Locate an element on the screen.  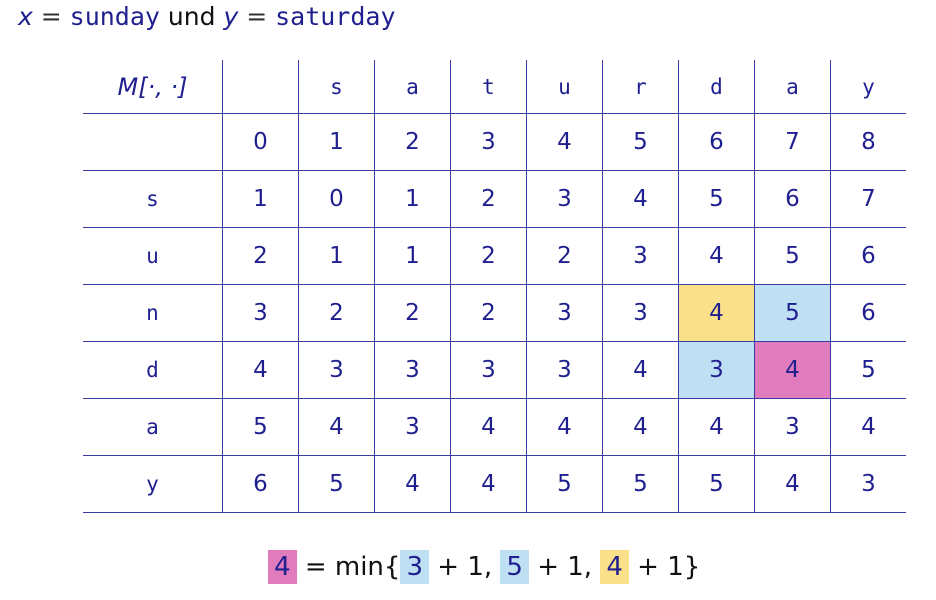
column-letter: a is located at coordinates (792, 87).